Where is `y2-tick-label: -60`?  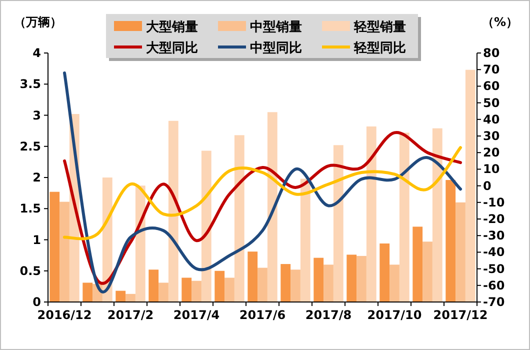 y2-tick-label: -60 is located at coordinates (494, 285).